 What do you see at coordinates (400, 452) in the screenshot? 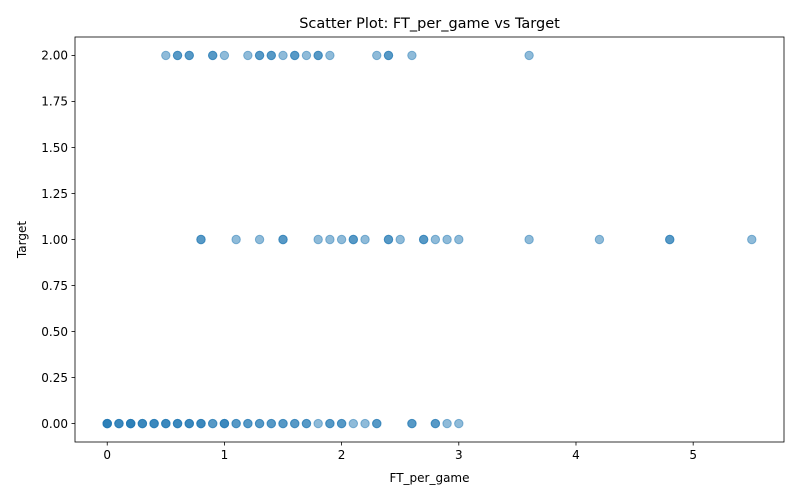
I see `x-axis: 0 1 2 3 4 5` at bounding box center [400, 452].